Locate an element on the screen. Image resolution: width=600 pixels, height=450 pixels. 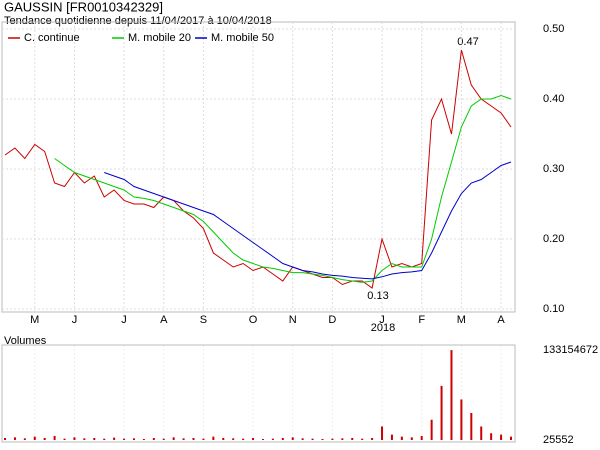
legend-label: C. continue is located at coordinates (52, 38).